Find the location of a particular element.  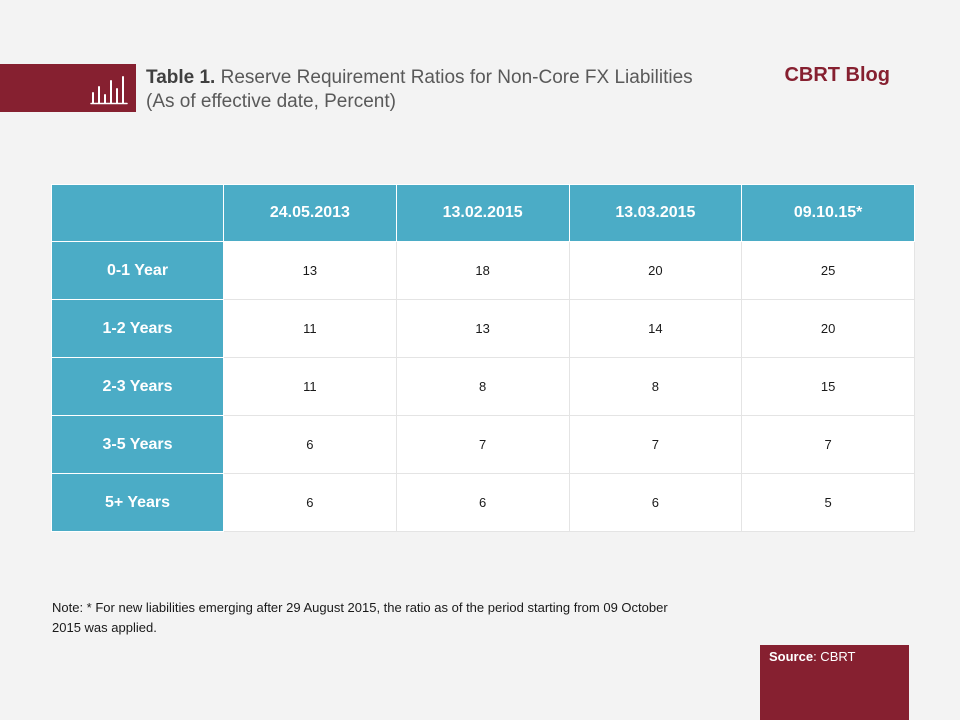

table-cell: 14 is located at coordinates (655, 328).